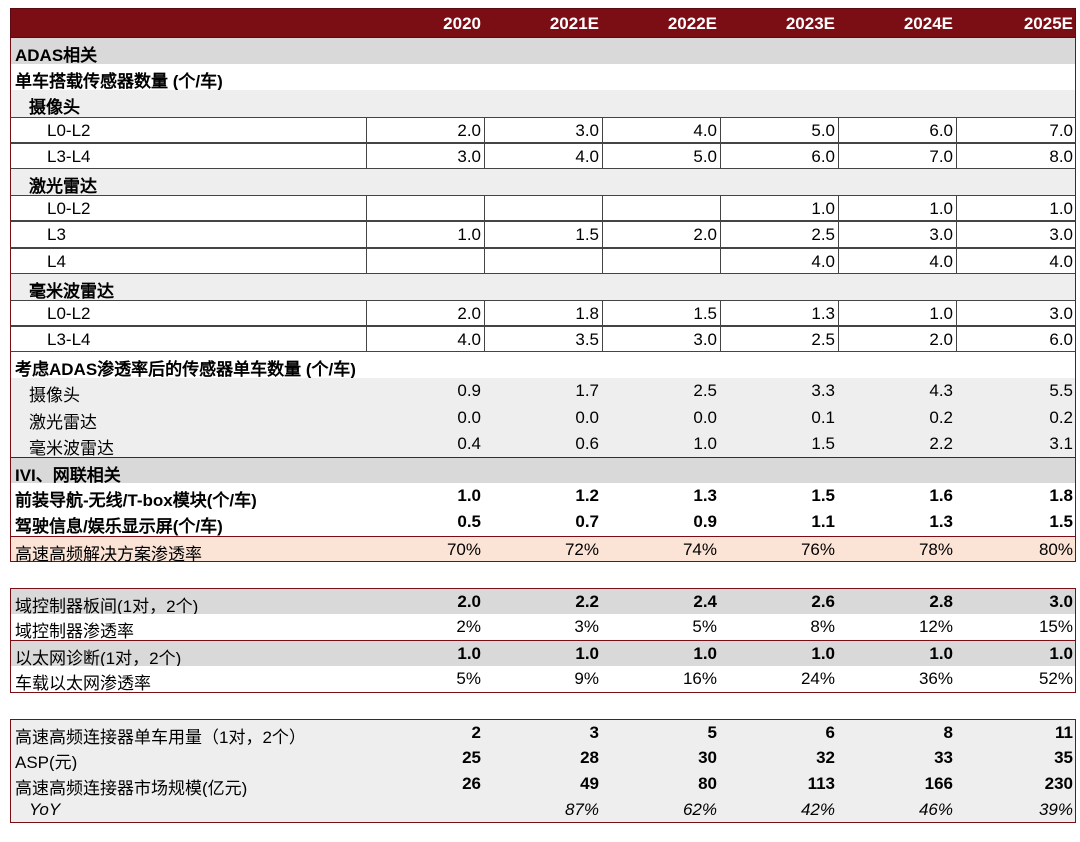  What do you see at coordinates (821, 783) in the screenshot?
I see `cell-value: 113` at bounding box center [821, 783].